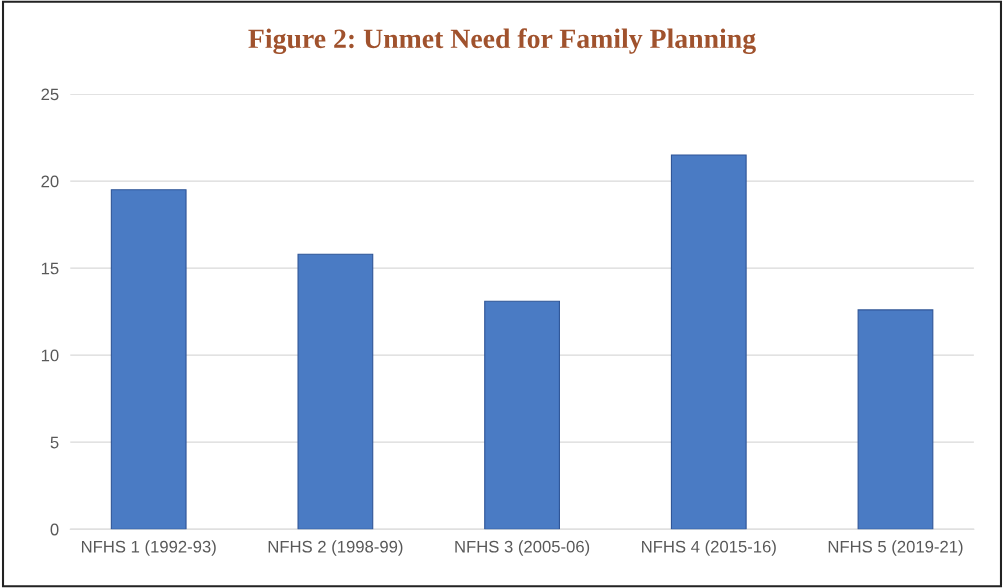 The image size is (1004, 588). Describe the element at coordinates (502, 41) in the screenshot. I see `chart-title: Figure 2: Unmet Need for Family Planning` at that location.